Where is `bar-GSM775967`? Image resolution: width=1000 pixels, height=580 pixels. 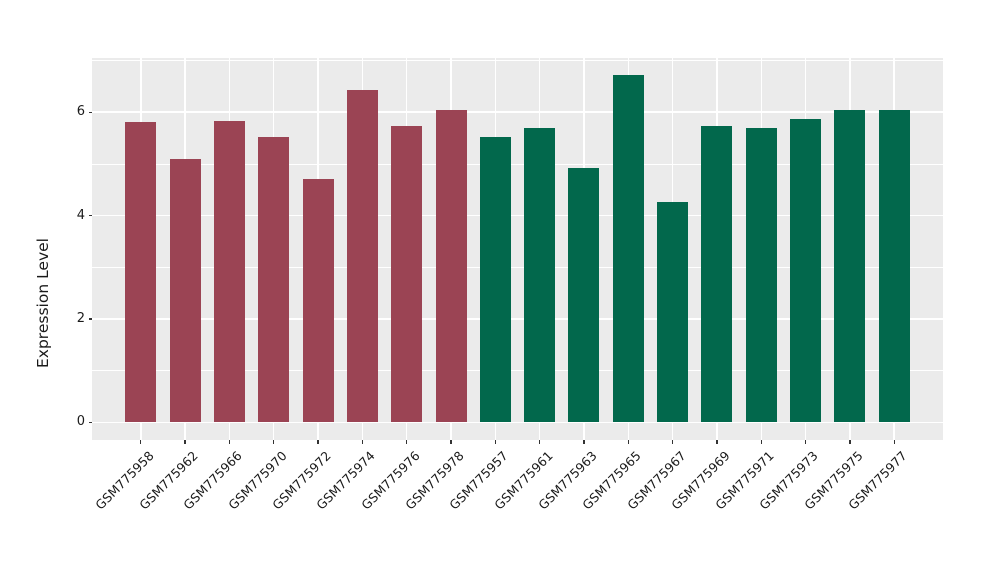 bar-GSM775967 is located at coordinates (673, 312).